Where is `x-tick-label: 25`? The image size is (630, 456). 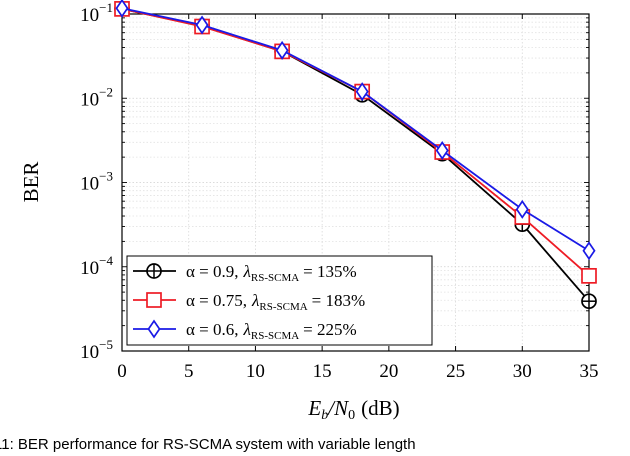 x-tick-label: 25 is located at coordinates (455, 371).